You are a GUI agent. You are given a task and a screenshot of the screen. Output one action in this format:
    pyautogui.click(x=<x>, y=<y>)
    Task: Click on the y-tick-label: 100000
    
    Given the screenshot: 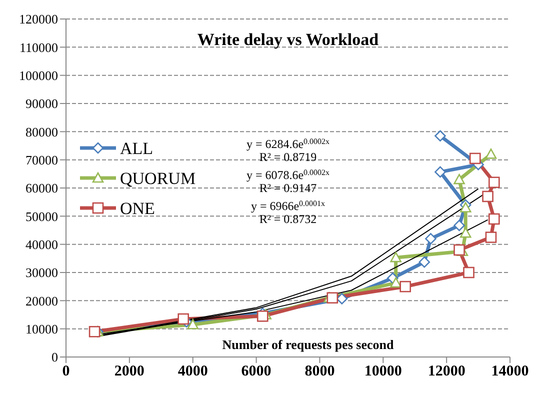 What is the action you would take?
    pyautogui.click(x=38, y=75)
    